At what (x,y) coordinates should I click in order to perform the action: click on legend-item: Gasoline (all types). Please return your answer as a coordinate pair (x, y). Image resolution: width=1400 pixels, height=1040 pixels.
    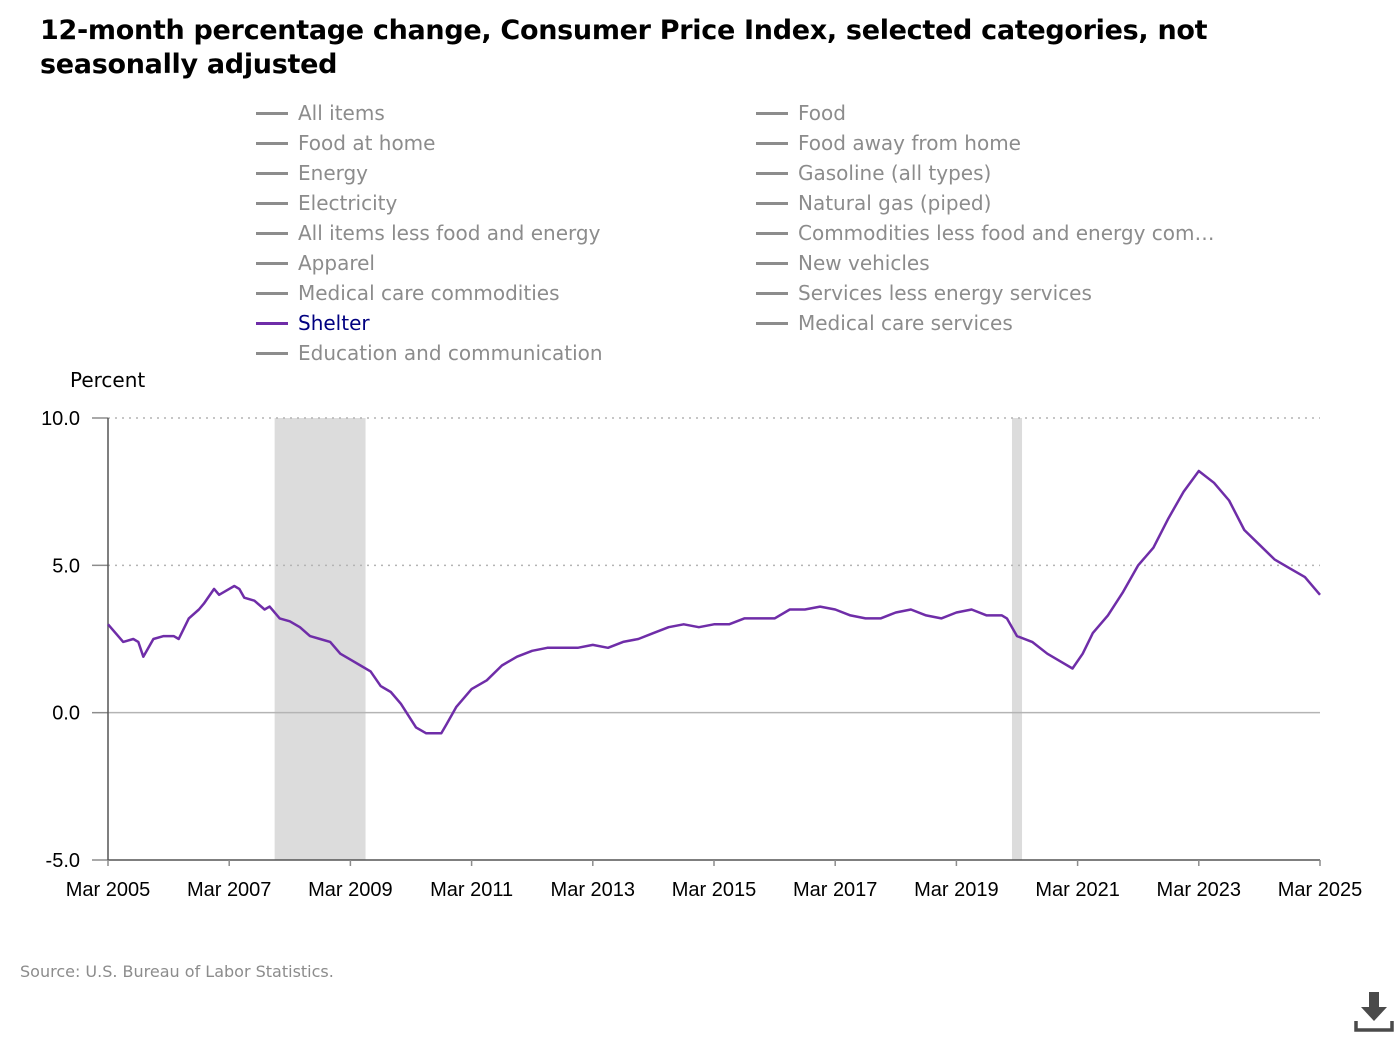
    Looking at the image, I should click on (873, 173).